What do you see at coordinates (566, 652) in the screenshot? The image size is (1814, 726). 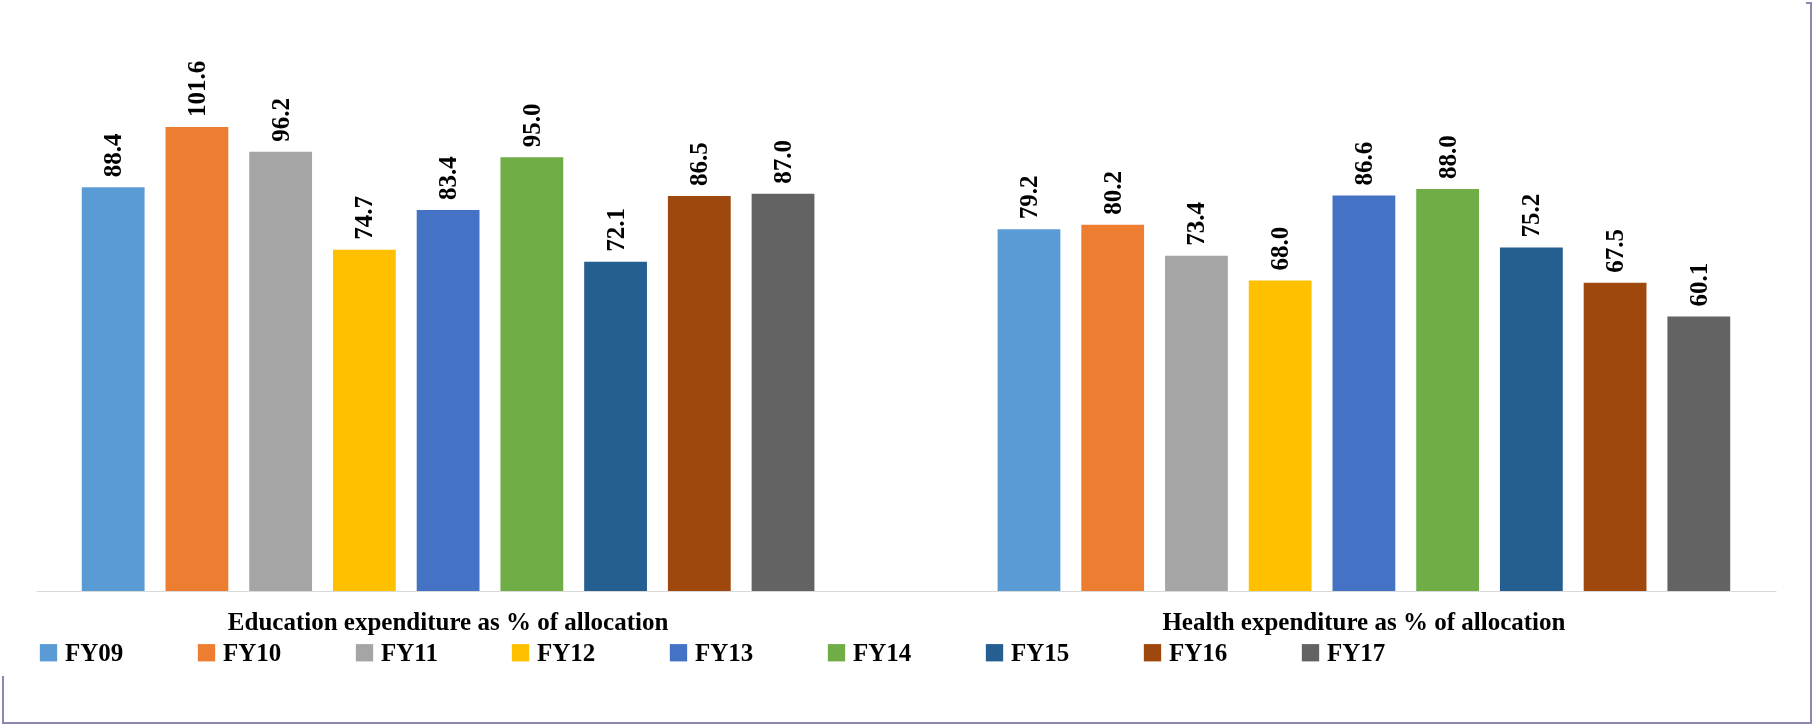 I see `legend-label: FY12` at bounding box center [566, 652].